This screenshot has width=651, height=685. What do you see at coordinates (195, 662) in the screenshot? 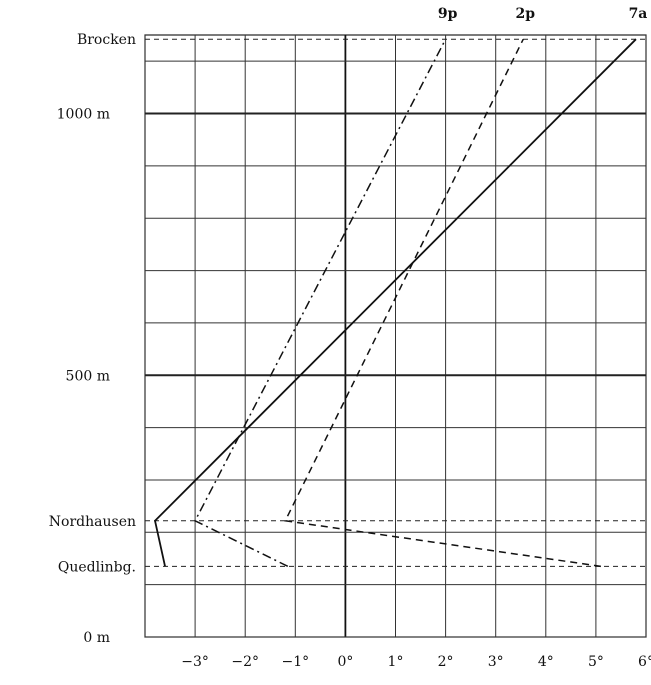
I see `x-tick-label: −3°` at bounding box center [195, 662].